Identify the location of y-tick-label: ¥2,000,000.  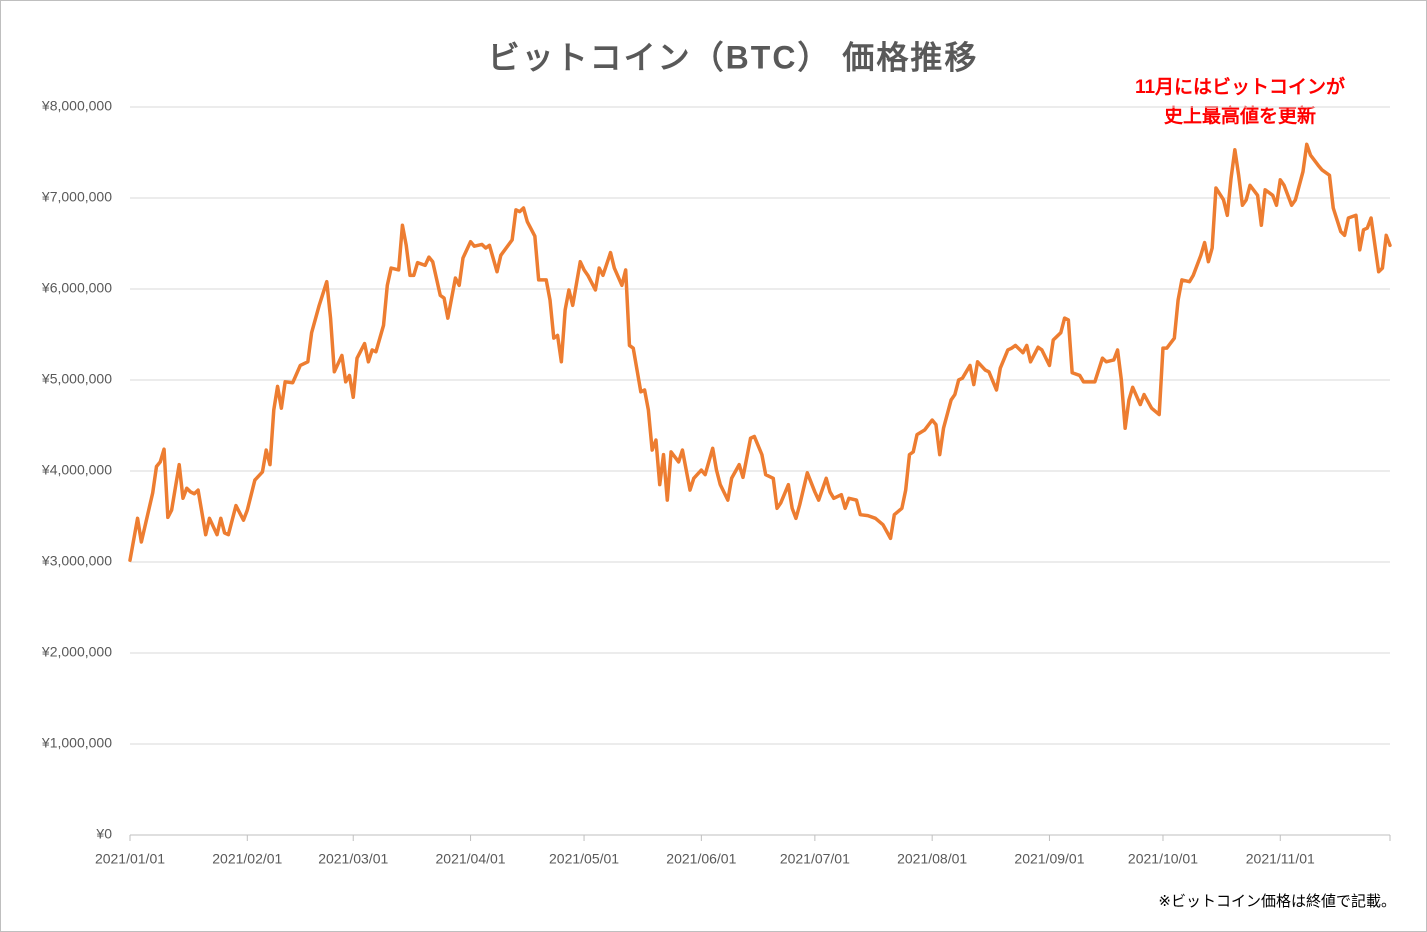
(76, 652).